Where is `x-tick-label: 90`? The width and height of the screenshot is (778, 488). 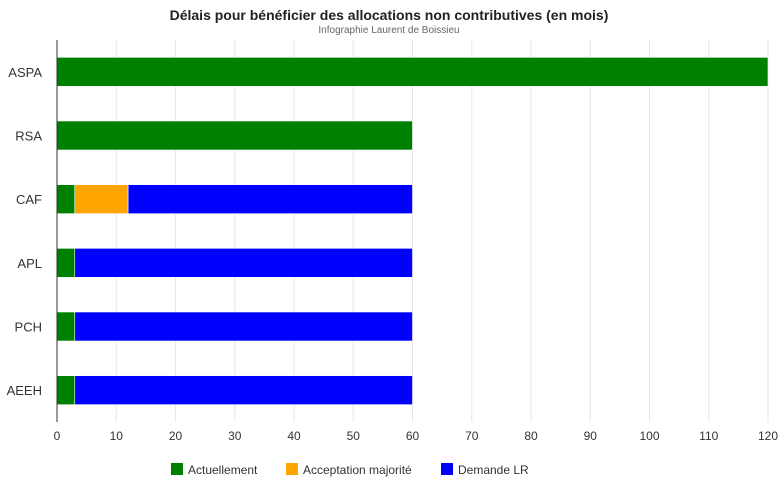 x-tick-label: 90 is located at coordinates (591, 436).